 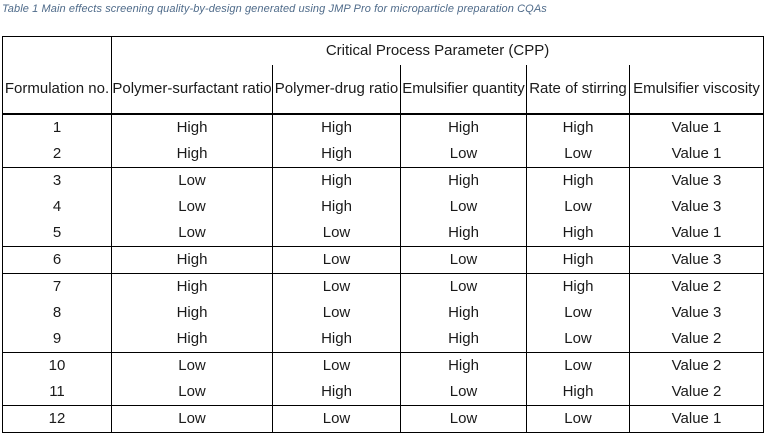 What do you see at coordinates (57, 365) in the screenshot?
I see `cell-formulation-number: 10` at bounding box center [57, 365].